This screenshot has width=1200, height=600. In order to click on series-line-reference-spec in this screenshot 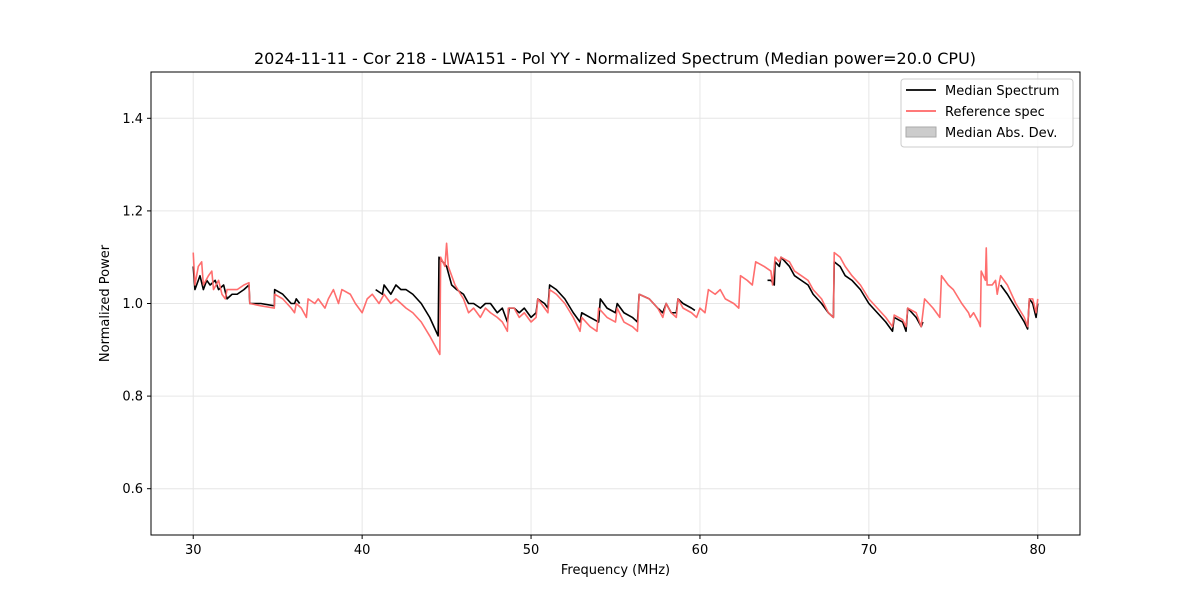, I will do `click(615, 299)`.